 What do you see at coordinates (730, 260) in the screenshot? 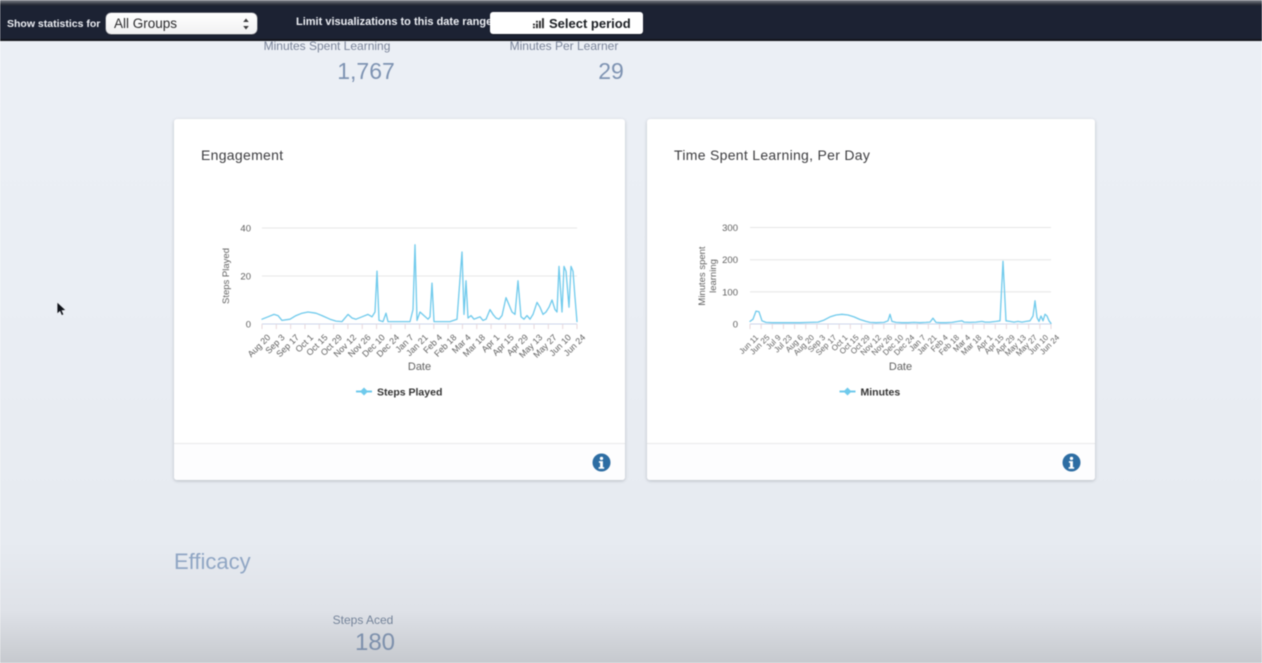
I see `svg-text: 200` at bounding box center [730, 260].